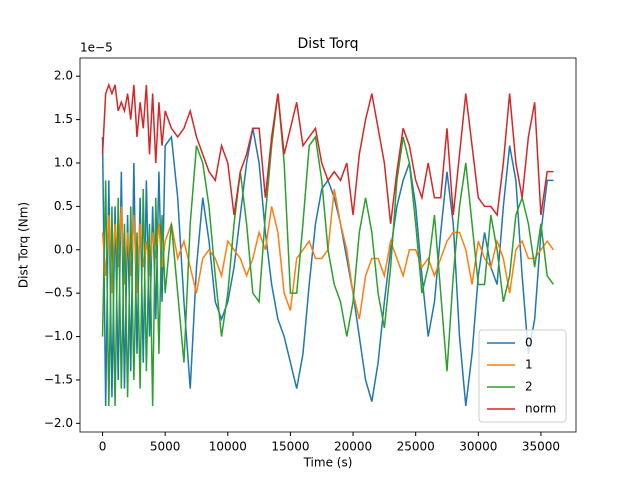  I want to click on legend-label: 1, so click(529, 365).